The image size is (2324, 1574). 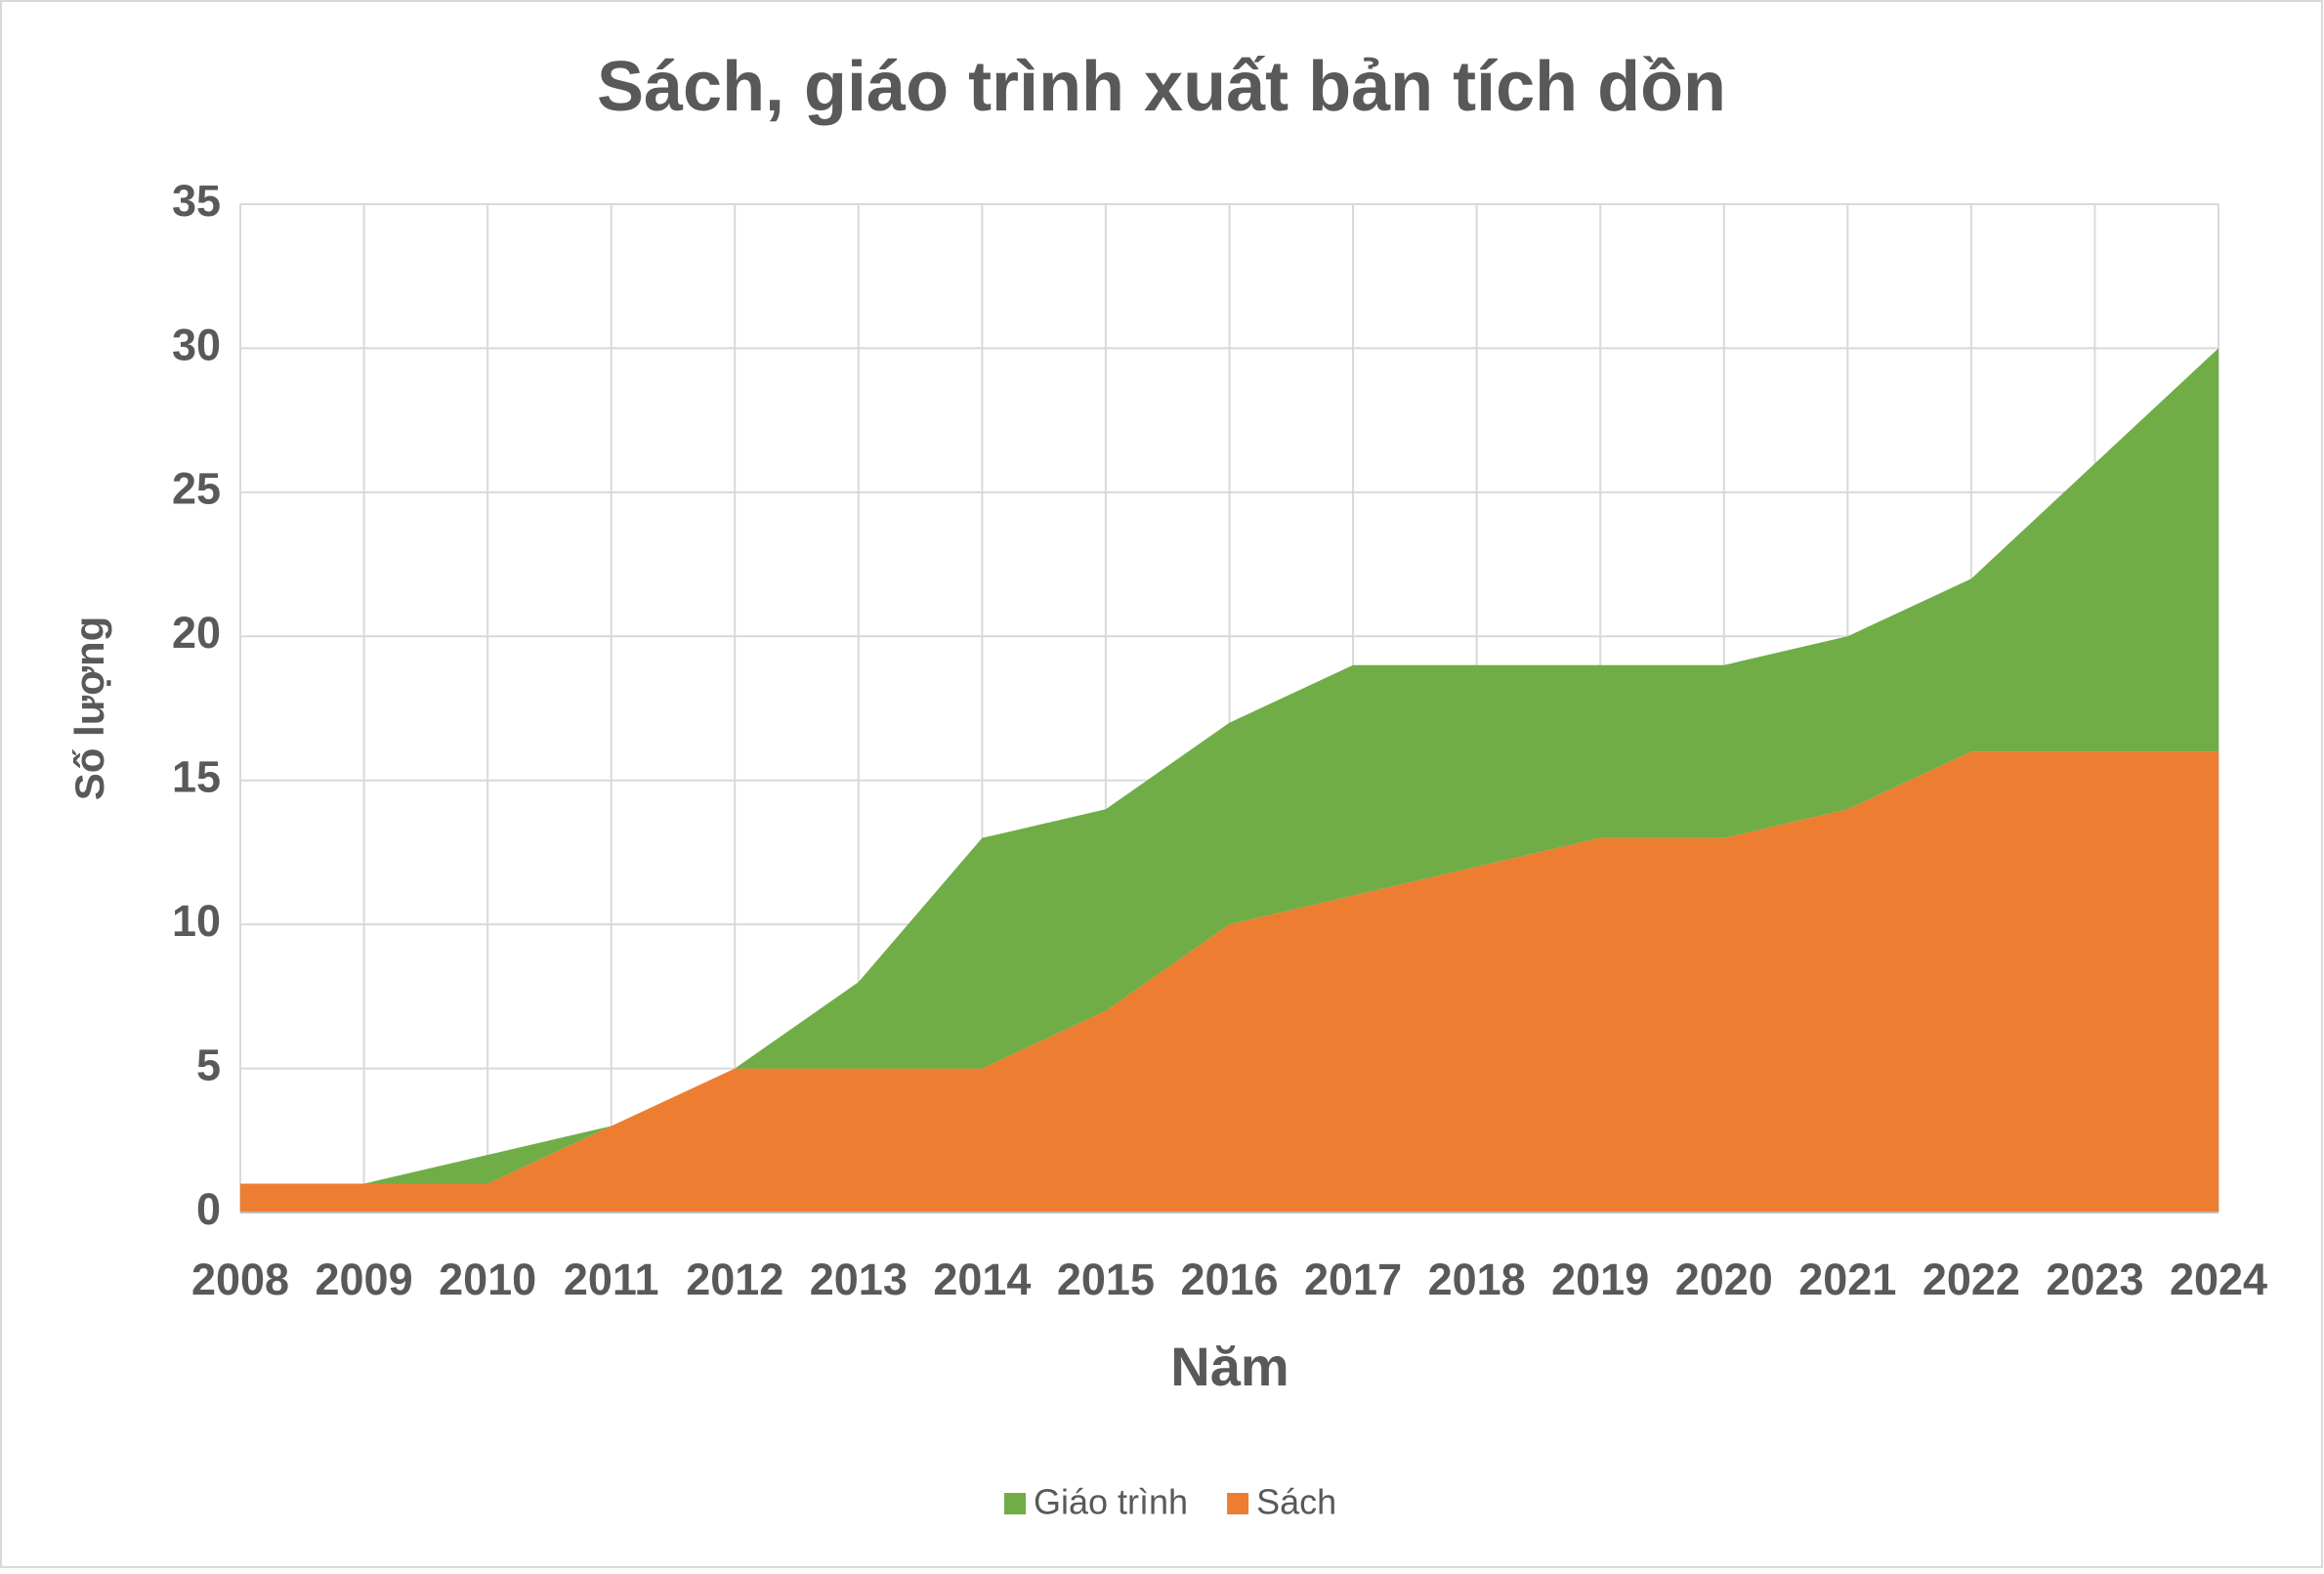 I want to click on x-tick-label: 2018, so click(x=1477, y=1279).